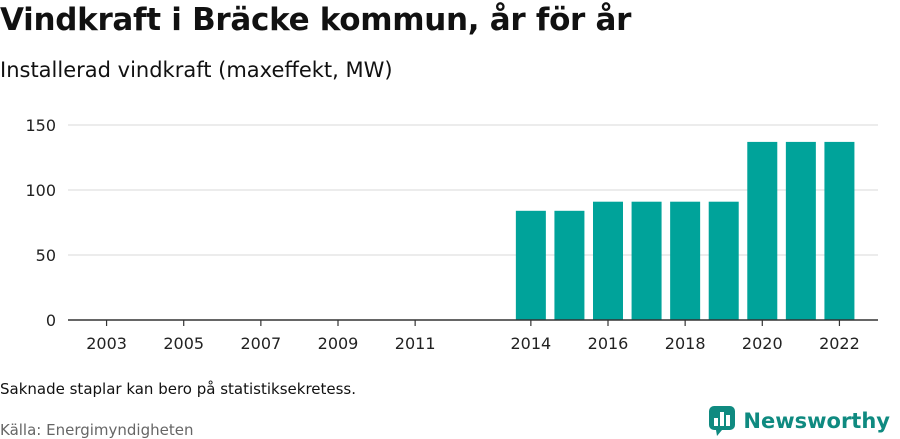 This screenshot has height=439, width=900. I want to click on x-tick-label: 2005, so click(183, 343).